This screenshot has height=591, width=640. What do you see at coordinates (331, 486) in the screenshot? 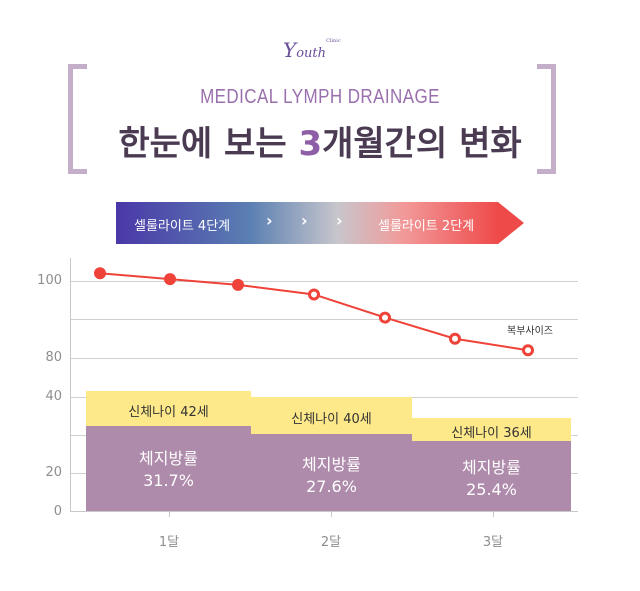
I see `fat-value: 27.6%` at bounding box center [331, 486].